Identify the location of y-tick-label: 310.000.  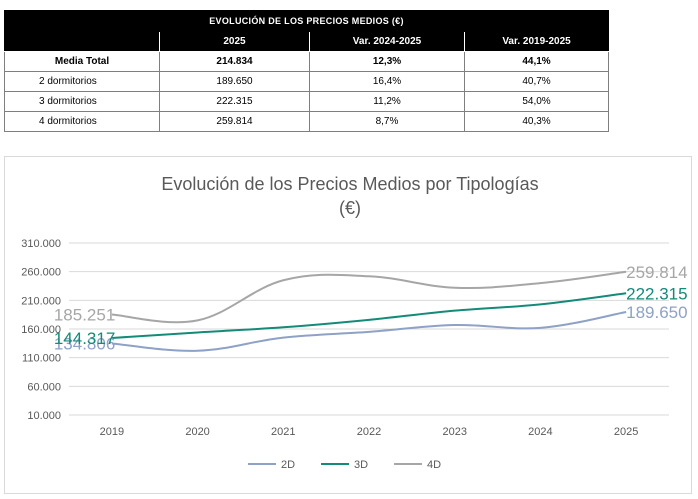
(41, 244).